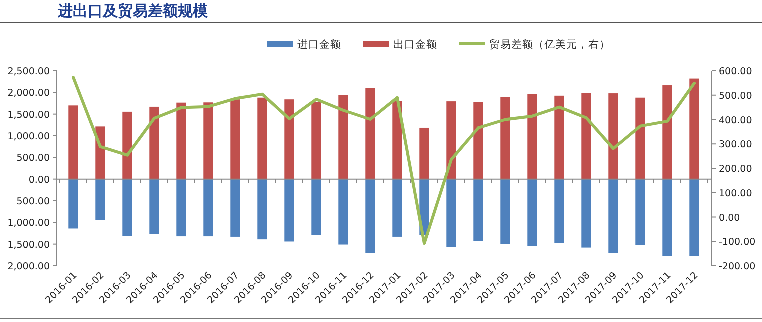 The width and height of the screenshot is (762, 322). Describe the element at coordinates (735, 194) in the screenshot. I see `y2-tick-label: 100.00` at that location.